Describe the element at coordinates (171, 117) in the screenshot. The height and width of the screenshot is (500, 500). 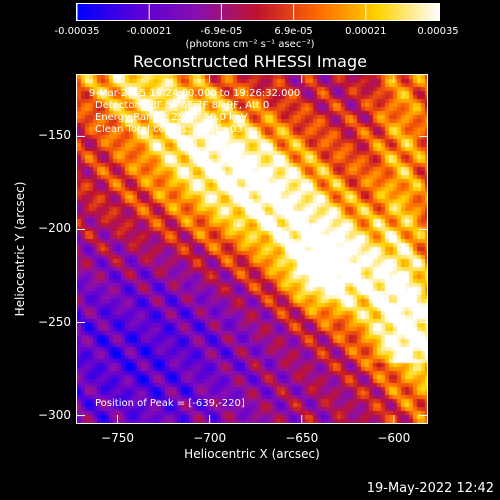
I see `annotation-energy-range: Energy Range: 25.0 - 50.0 keV` at that location.